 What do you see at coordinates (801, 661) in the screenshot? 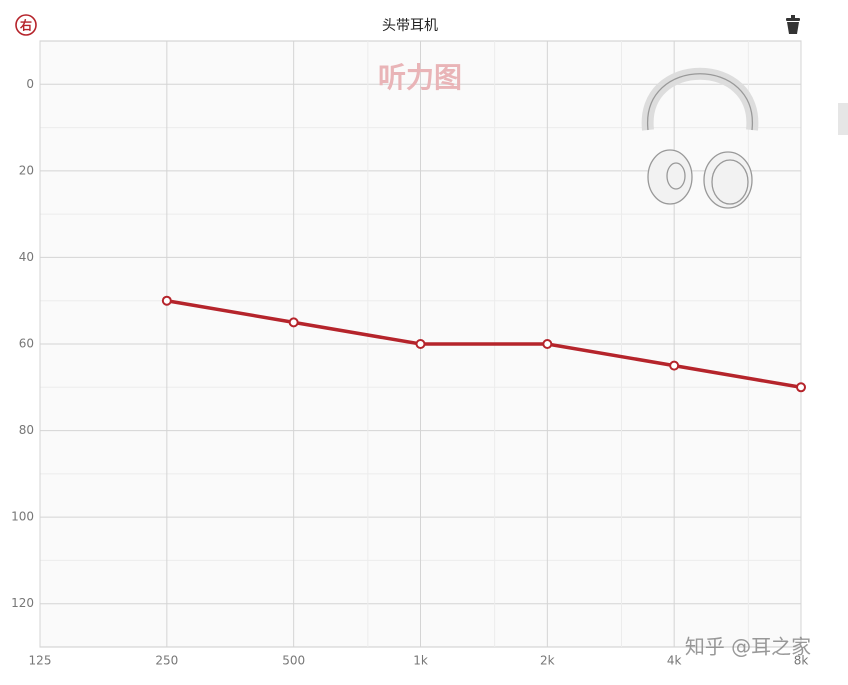
I see `x-tick-label: 8k` at bounding box center [801, 661].